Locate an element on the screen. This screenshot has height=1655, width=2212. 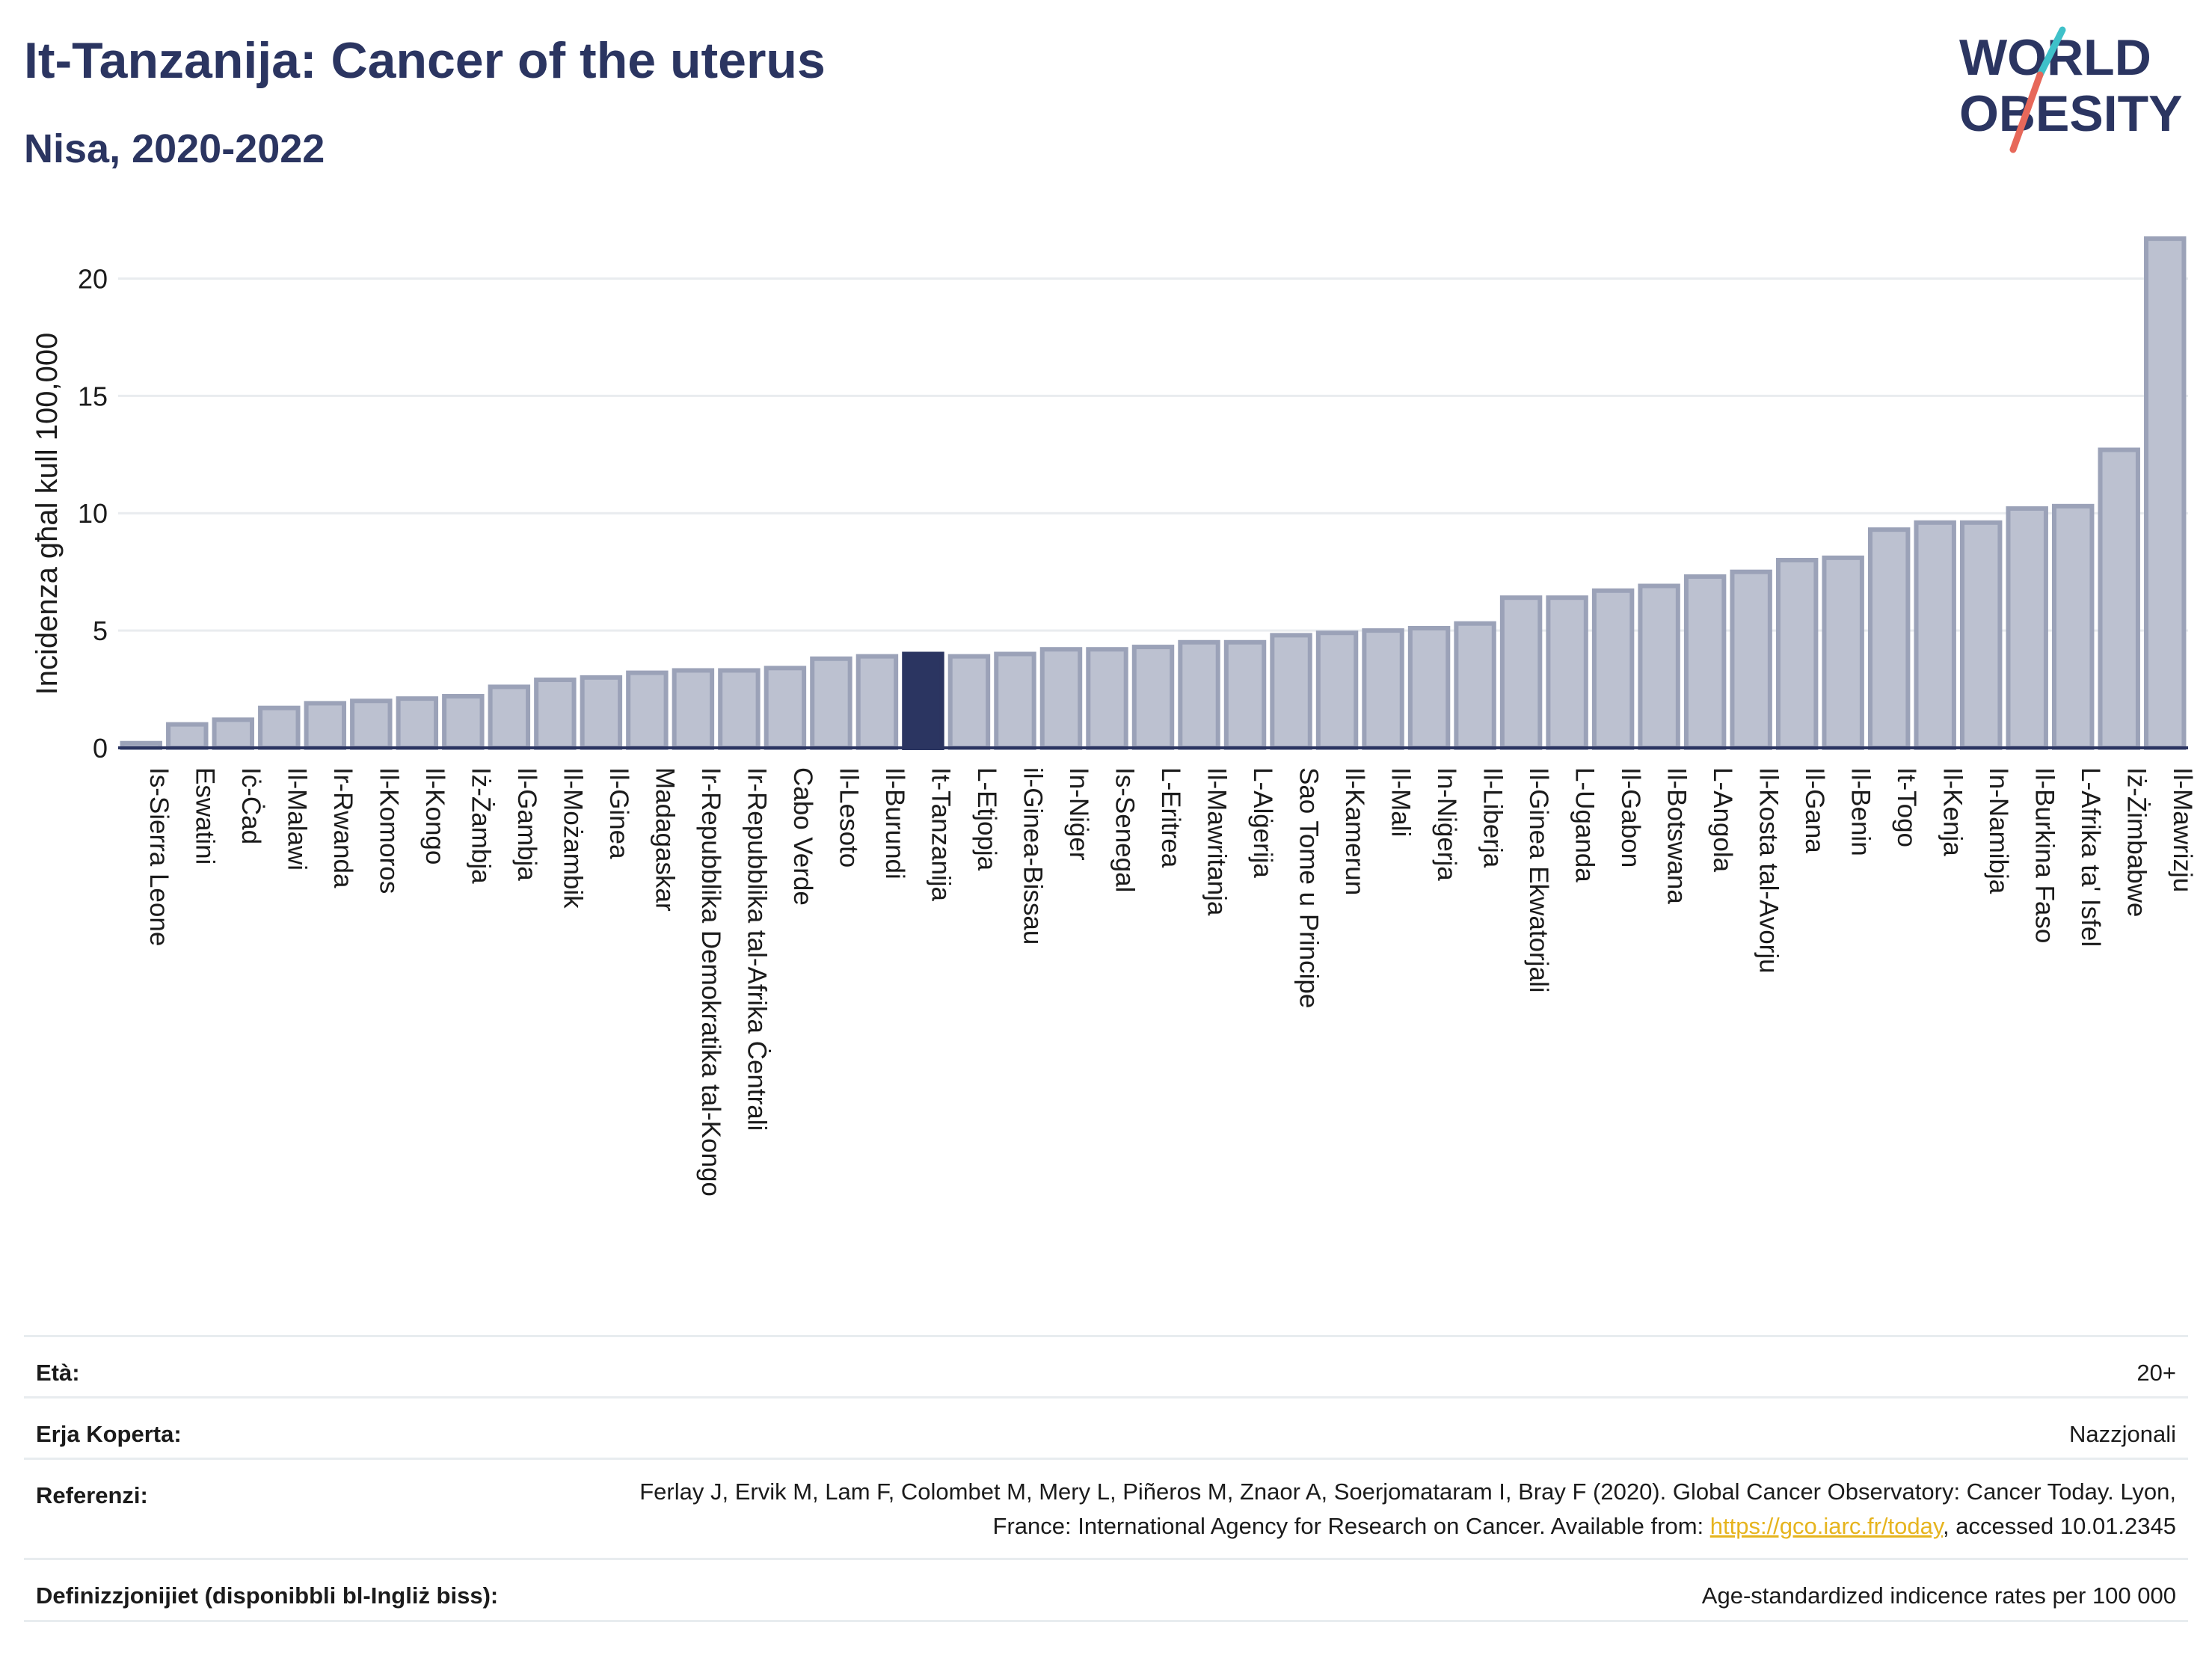
x-tick-label: L-Angola is located at coordinates (1722, 820).